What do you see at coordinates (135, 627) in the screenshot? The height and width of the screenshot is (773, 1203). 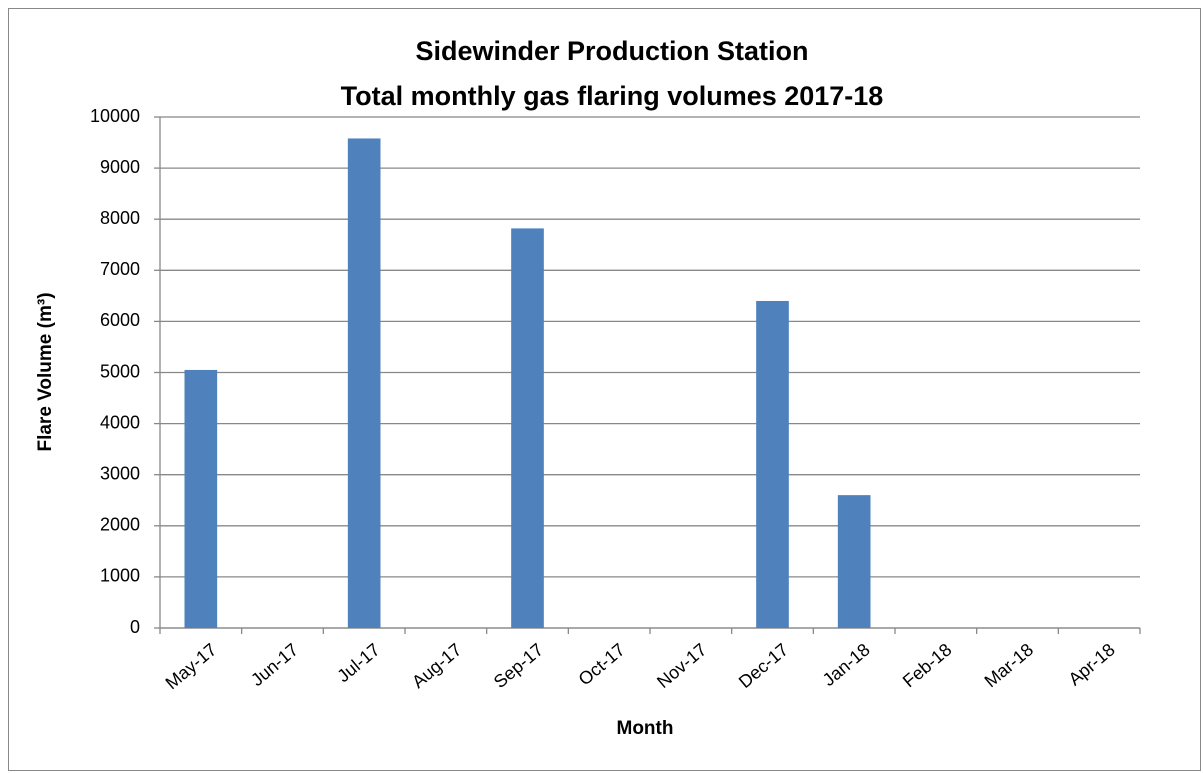 I see `y-tick-label: 0` at bounding box center [135, 627].